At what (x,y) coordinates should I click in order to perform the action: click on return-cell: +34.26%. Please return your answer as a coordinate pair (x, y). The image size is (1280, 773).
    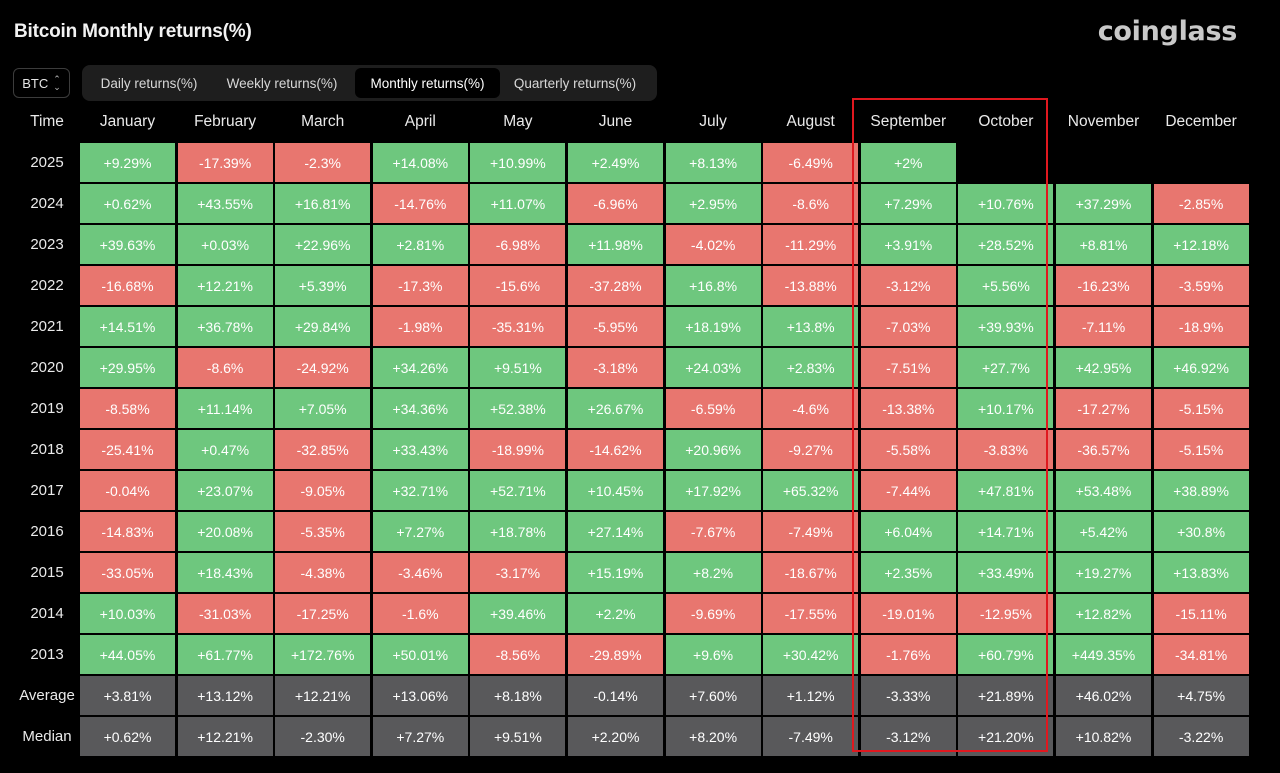
    Looking at the image, I should click on (420, 367).